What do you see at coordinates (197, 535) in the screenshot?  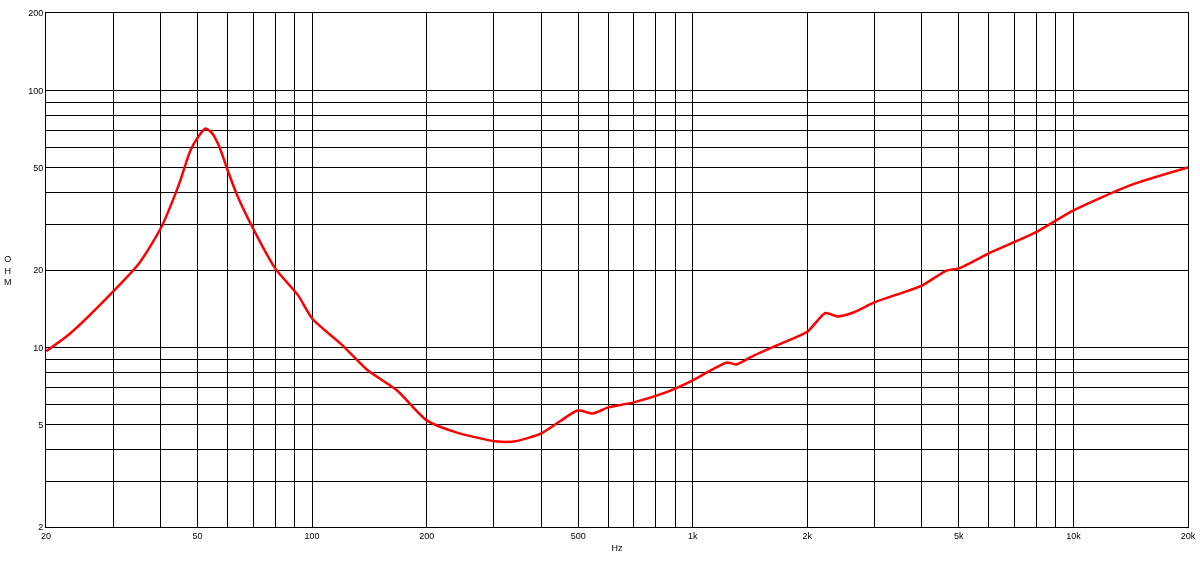 I see `x-tick-label: 50` at bounding box center [197, 535].